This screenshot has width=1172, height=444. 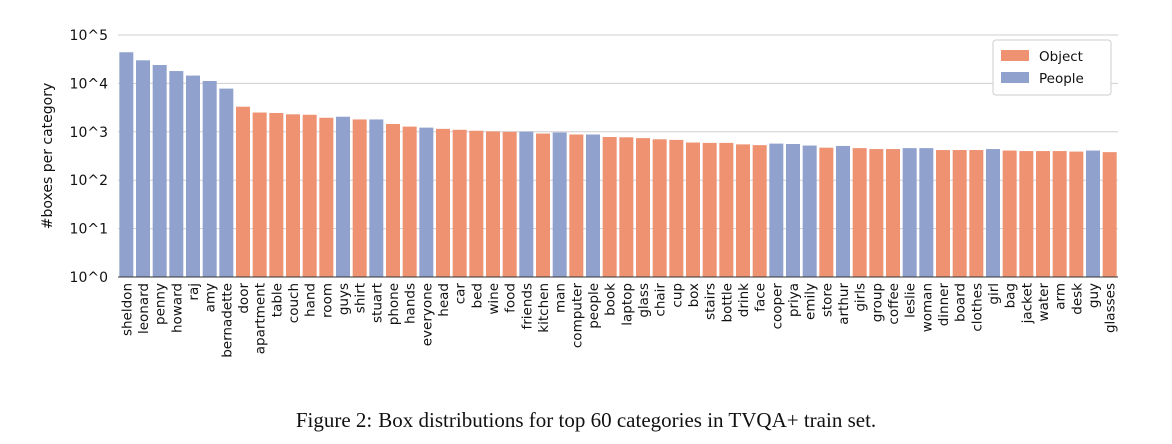 I want to click on bar-stuart, so click(x=376, y=198).